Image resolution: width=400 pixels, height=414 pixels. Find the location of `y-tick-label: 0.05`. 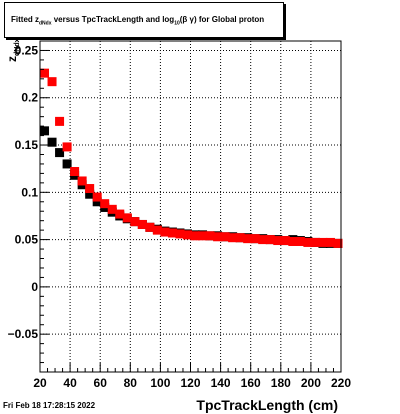

y-tick-label: 0.05 is located at coordinates (27, 240).